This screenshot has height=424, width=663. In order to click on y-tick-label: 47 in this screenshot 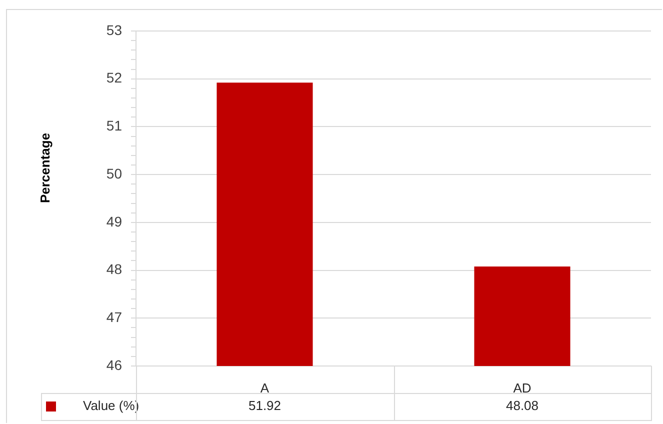, I will do `click(114, 317)`.